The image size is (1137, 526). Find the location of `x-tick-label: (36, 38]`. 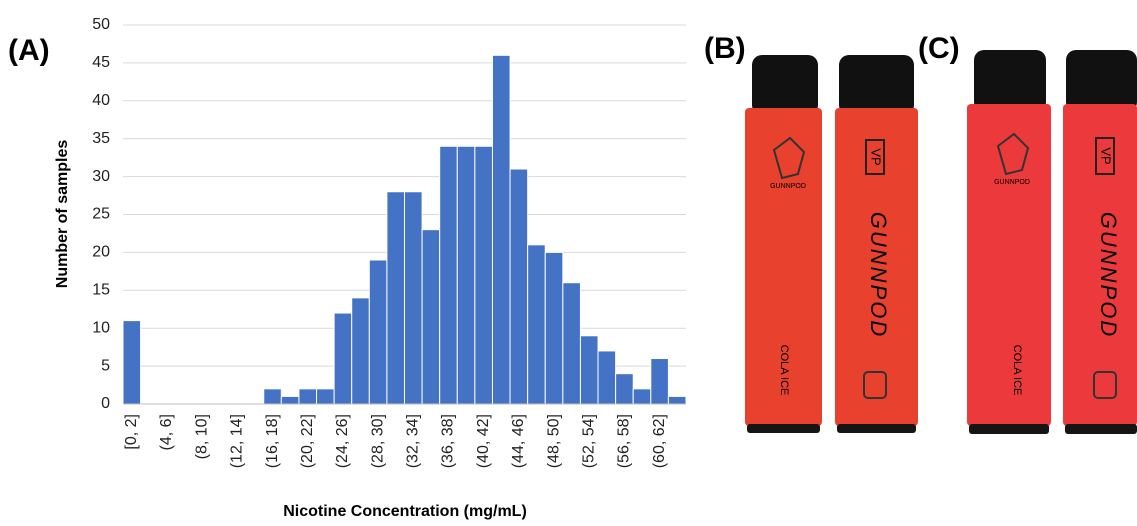

x-tick-label: (36, 38] is located at coordinates (448, 441).